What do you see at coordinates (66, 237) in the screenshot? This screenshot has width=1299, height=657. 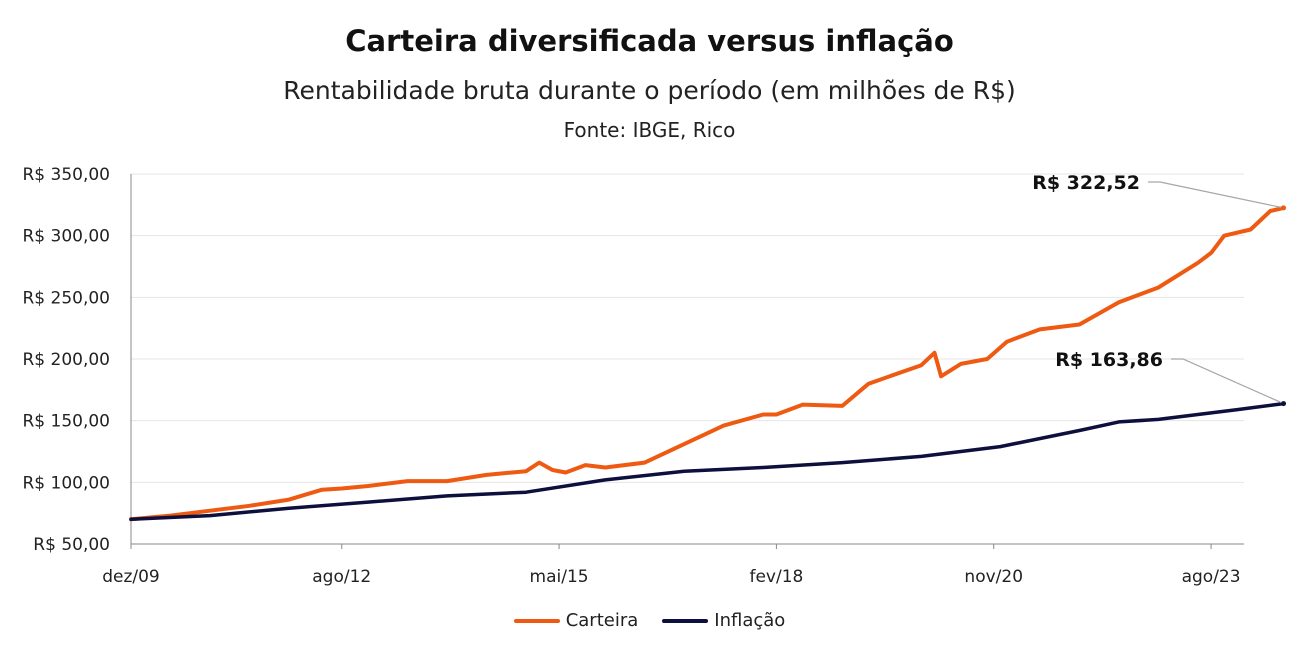 I see `y-tick-label: R$ 300,00` at bounding box center [66, 237].